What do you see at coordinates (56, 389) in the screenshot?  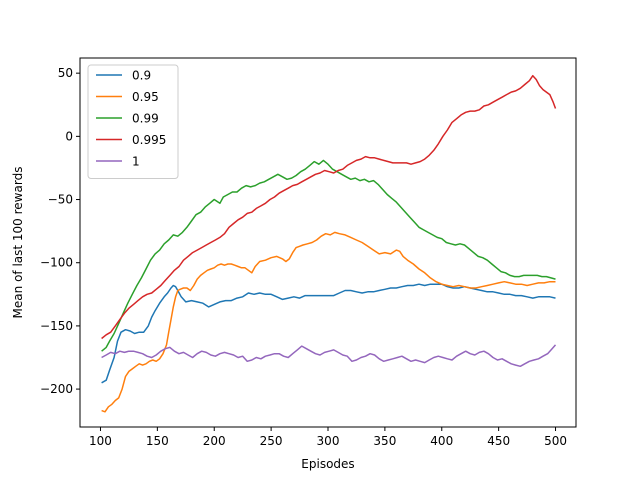 I see `y-tick-label: −200` at bounding box center [56, 389].